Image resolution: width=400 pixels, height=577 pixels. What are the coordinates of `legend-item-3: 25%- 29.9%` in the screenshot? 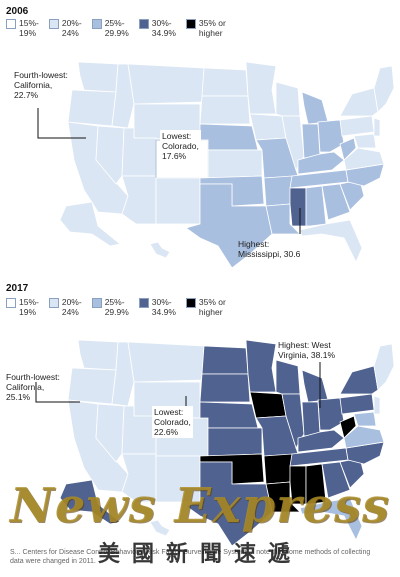 It's located at (110, 28).